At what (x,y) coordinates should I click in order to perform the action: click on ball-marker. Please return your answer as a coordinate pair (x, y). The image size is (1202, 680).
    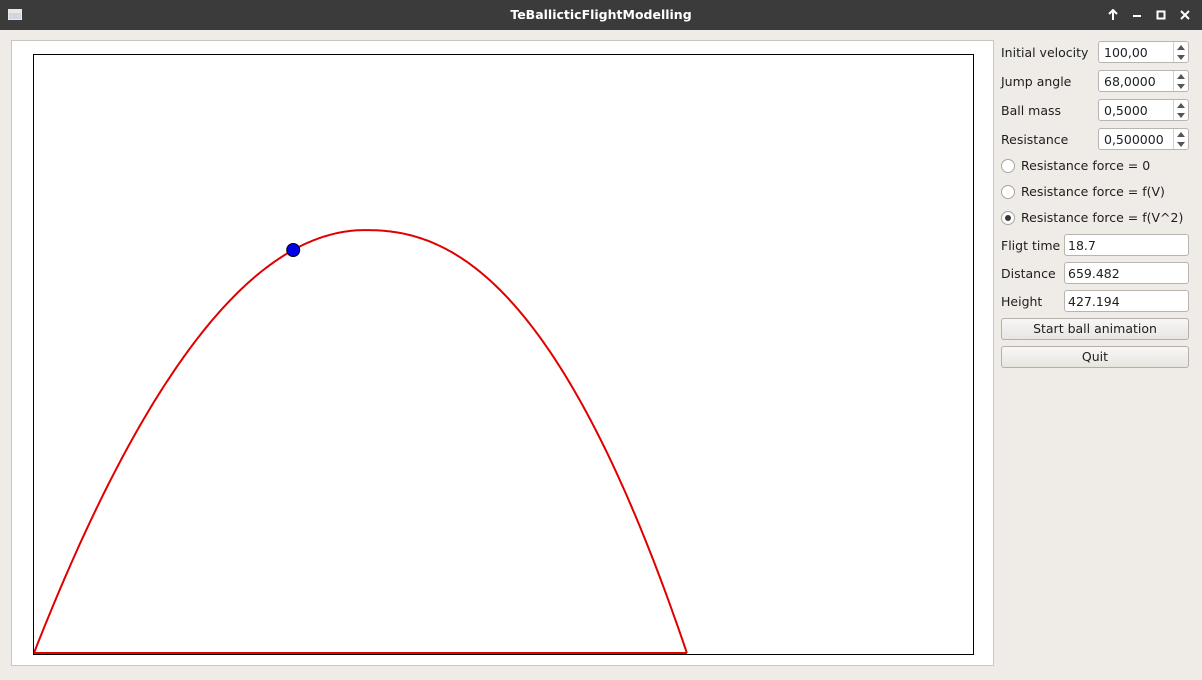
    Looking at the image, I should click on (293, 250).